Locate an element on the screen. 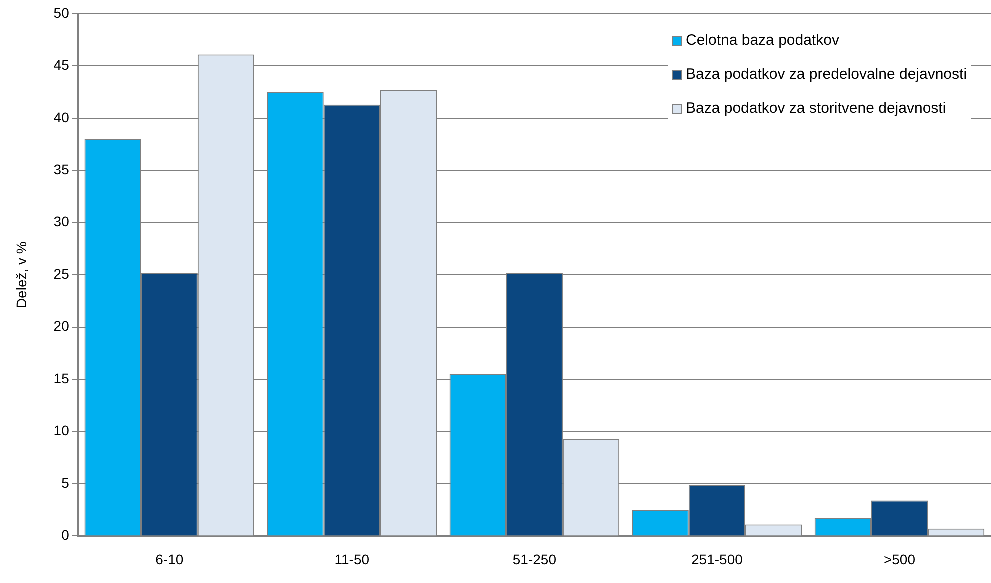  legend-label: Baza podatkov za storitvene dejavnosti is located at coordinates (816, 108).